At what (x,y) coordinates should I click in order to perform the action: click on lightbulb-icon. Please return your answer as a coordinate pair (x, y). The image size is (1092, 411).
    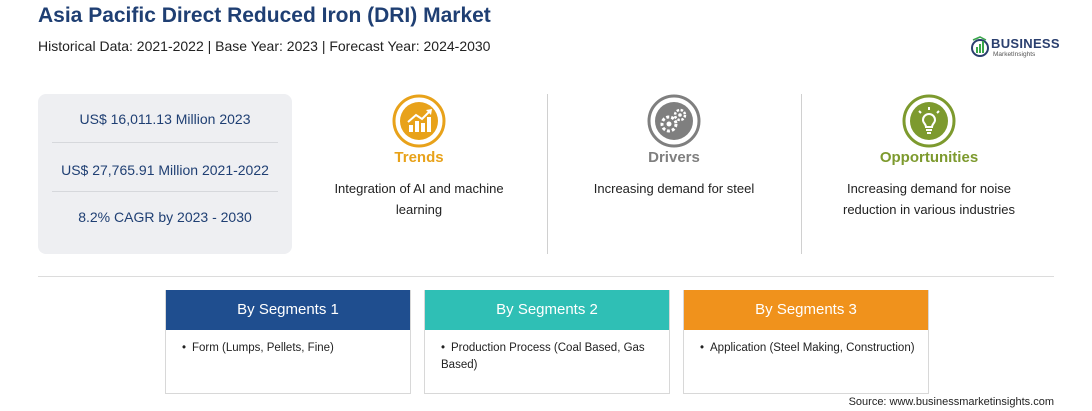
    Looking at the image, I should click on (929, 121).